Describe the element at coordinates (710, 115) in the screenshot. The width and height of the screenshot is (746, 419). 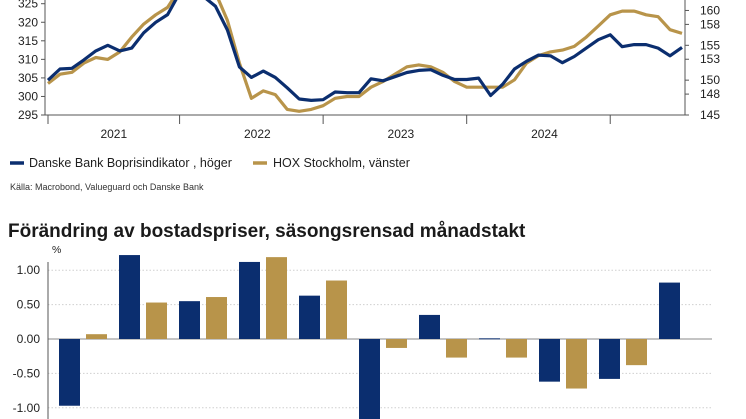
I see `right-tick-label: 145` at that location.